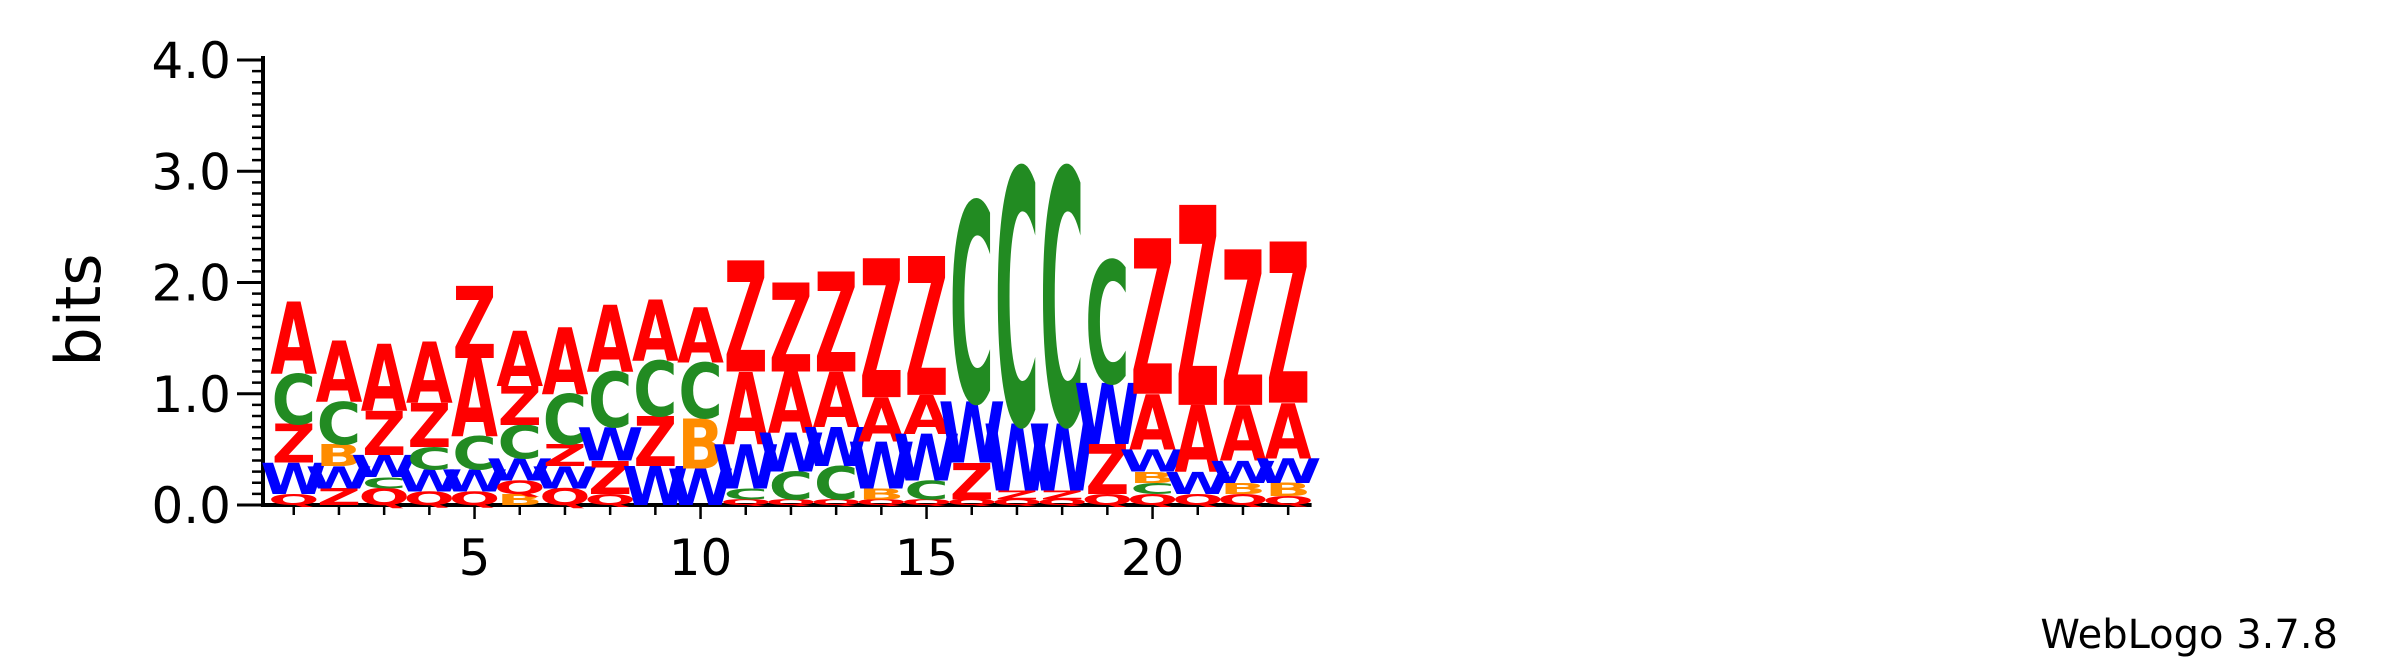 The width and height of the screenshot is (2383, 667). Describe the element at coordinates (191, 506) in the screenshot. I see `y-tick-label: 0.0` at that location.